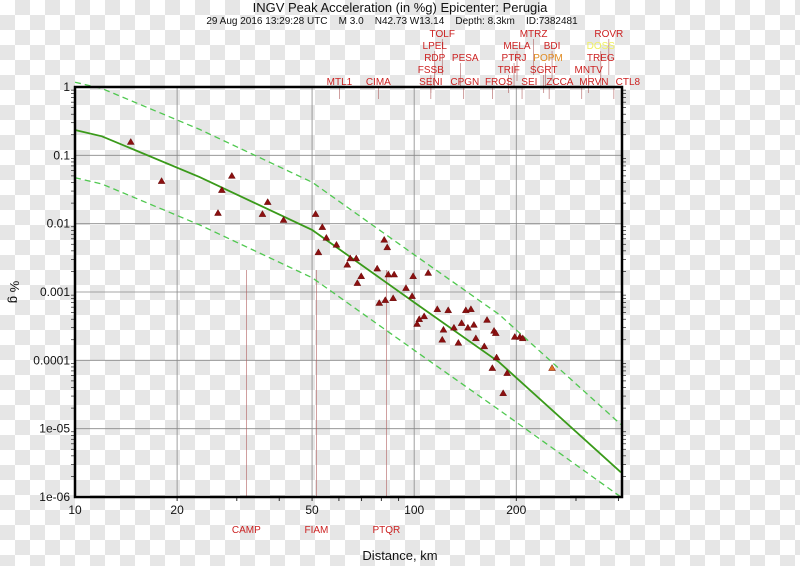 This screenshot has height=566, width=800. What do you see at coordinates (516, 510) in the screenshot?
I see `x-tick-label: 200` at bounding box center [516, 510].